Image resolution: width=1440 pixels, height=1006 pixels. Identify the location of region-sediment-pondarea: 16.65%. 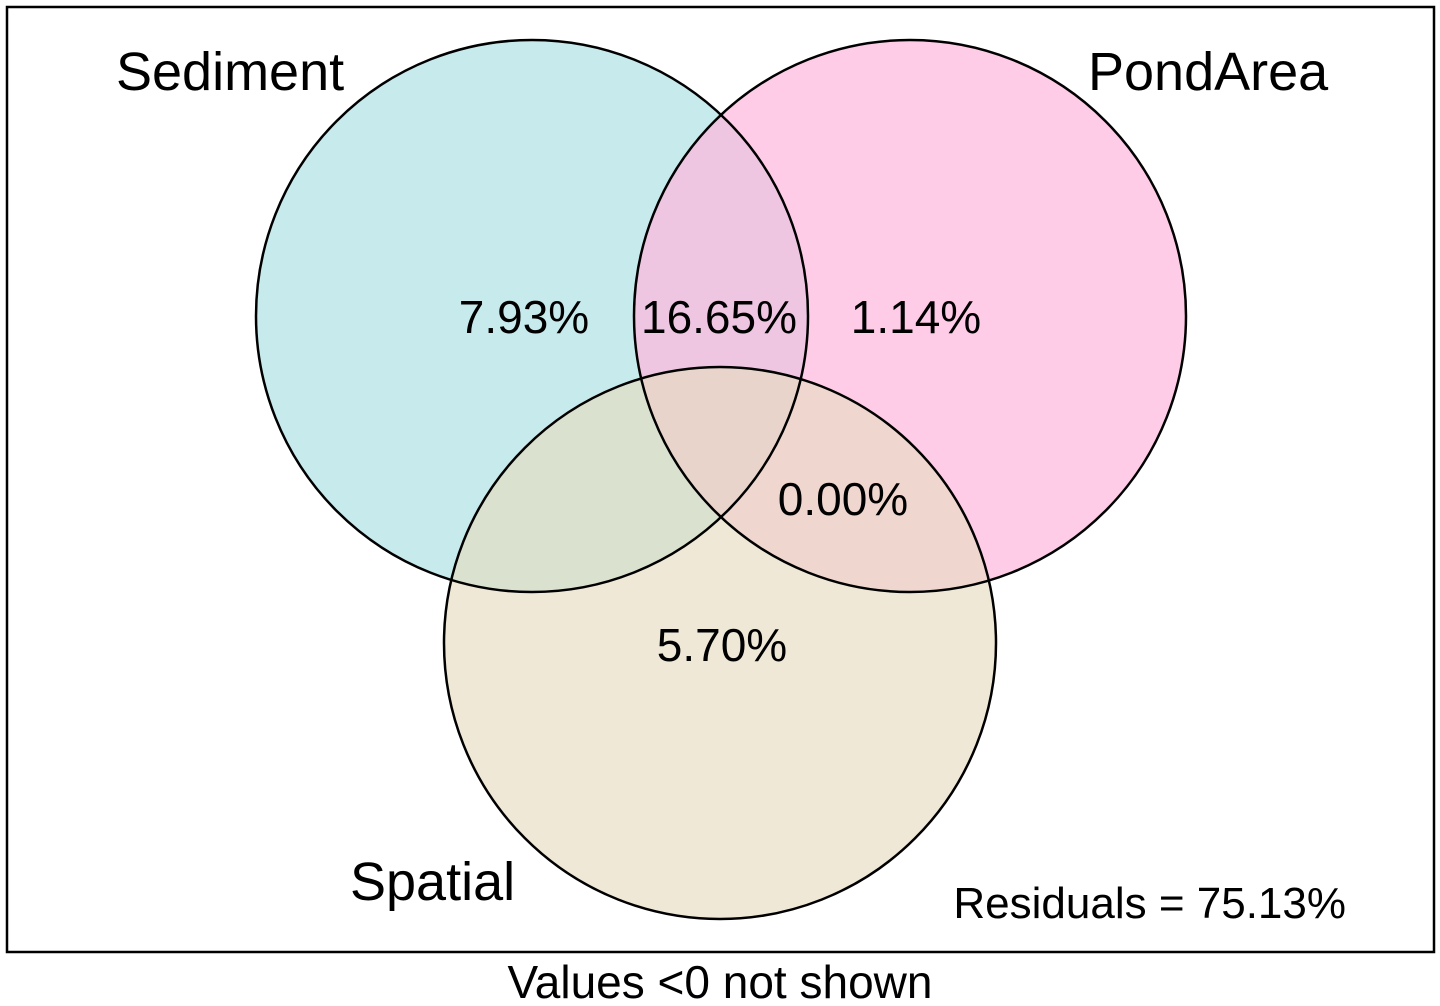
(719, 317).